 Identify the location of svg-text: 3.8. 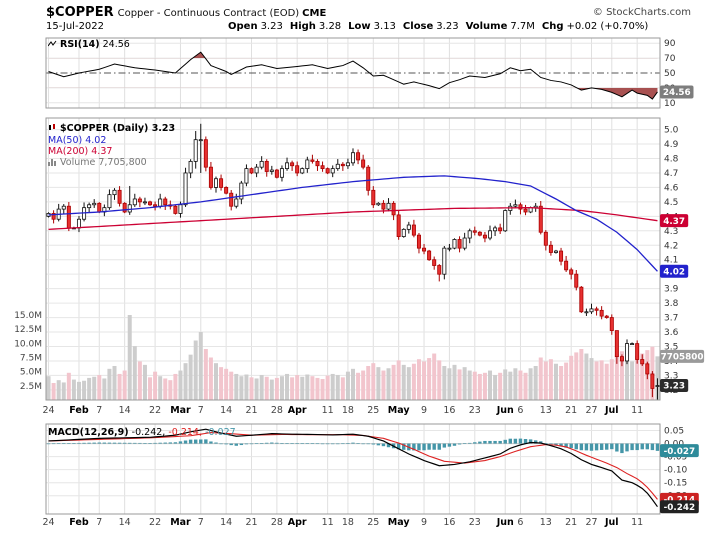
(671, 304).